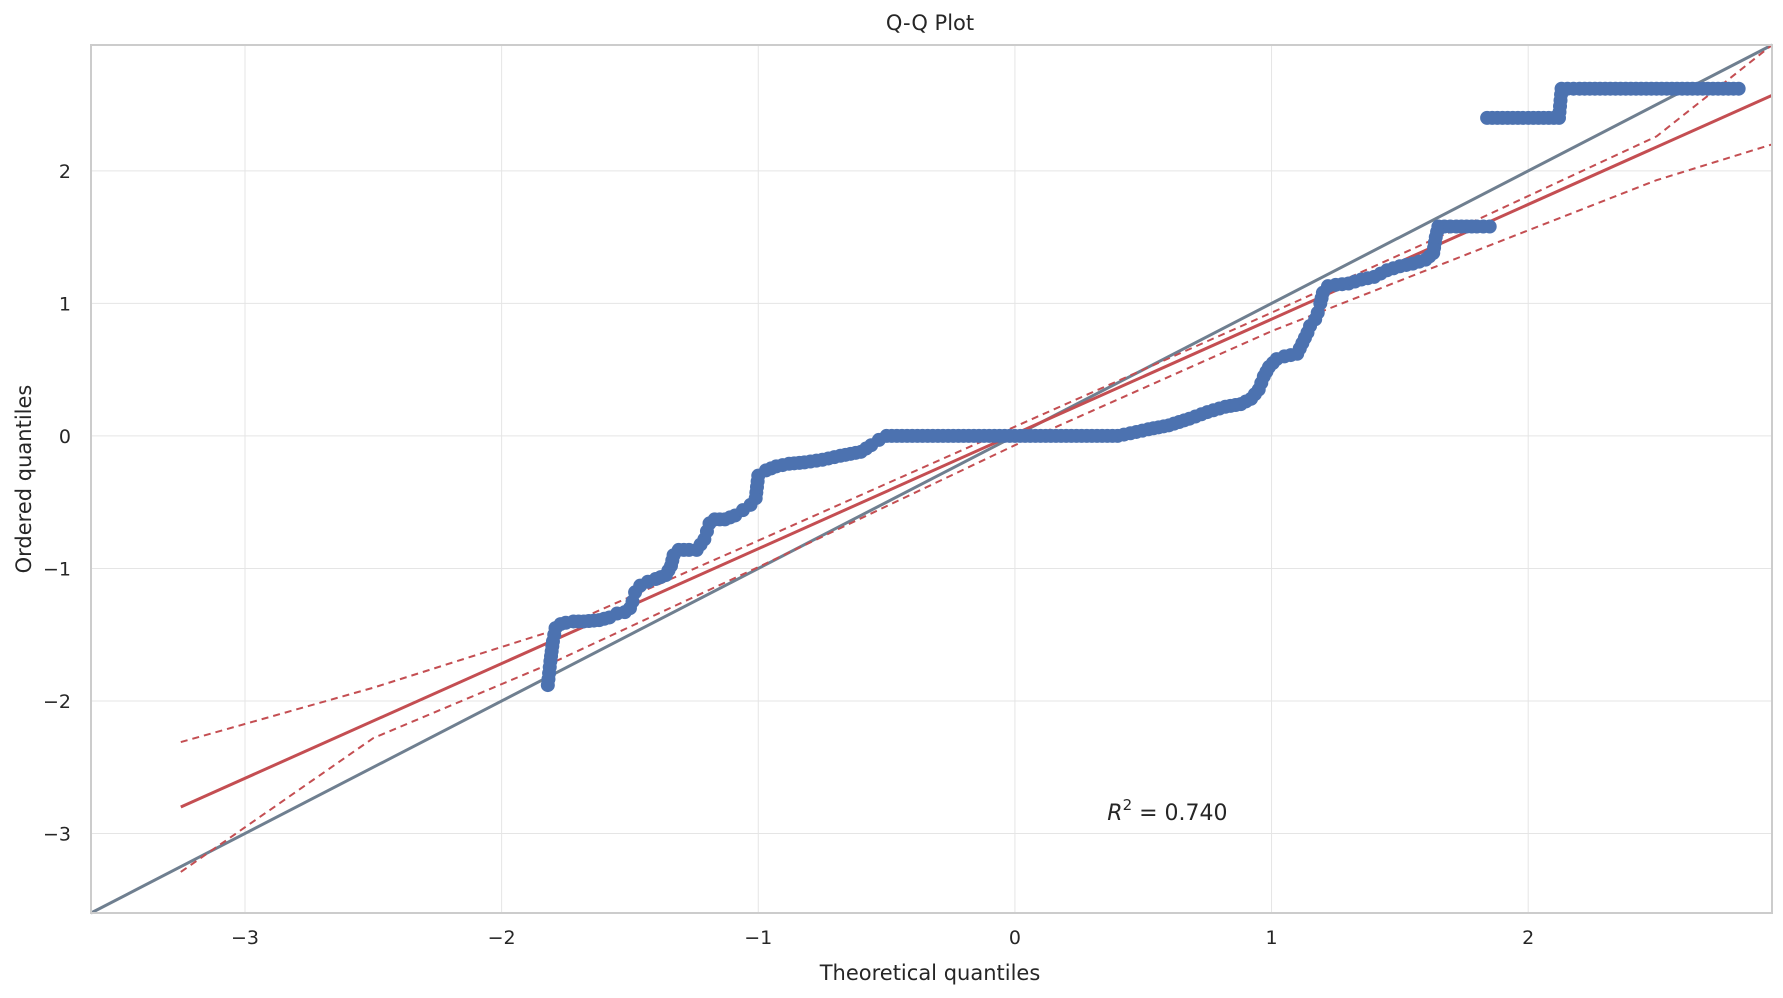 This screenshot has width=1783, height=998. What do you see at coordinates (65, 437) in the screenshot?
I see `y-tick-label: 0` at bounding box center [65, 437].